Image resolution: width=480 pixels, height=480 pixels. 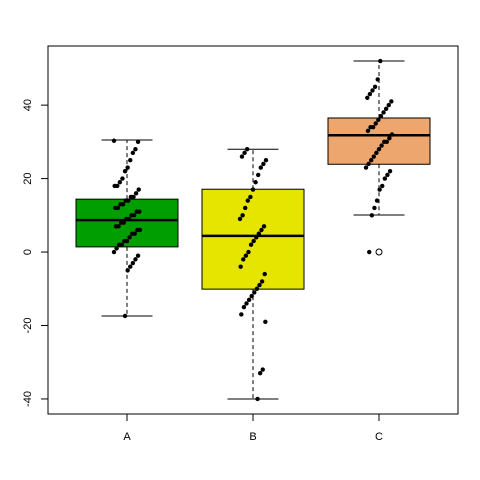 I want to click on outlier, so click(x=379, y=252).